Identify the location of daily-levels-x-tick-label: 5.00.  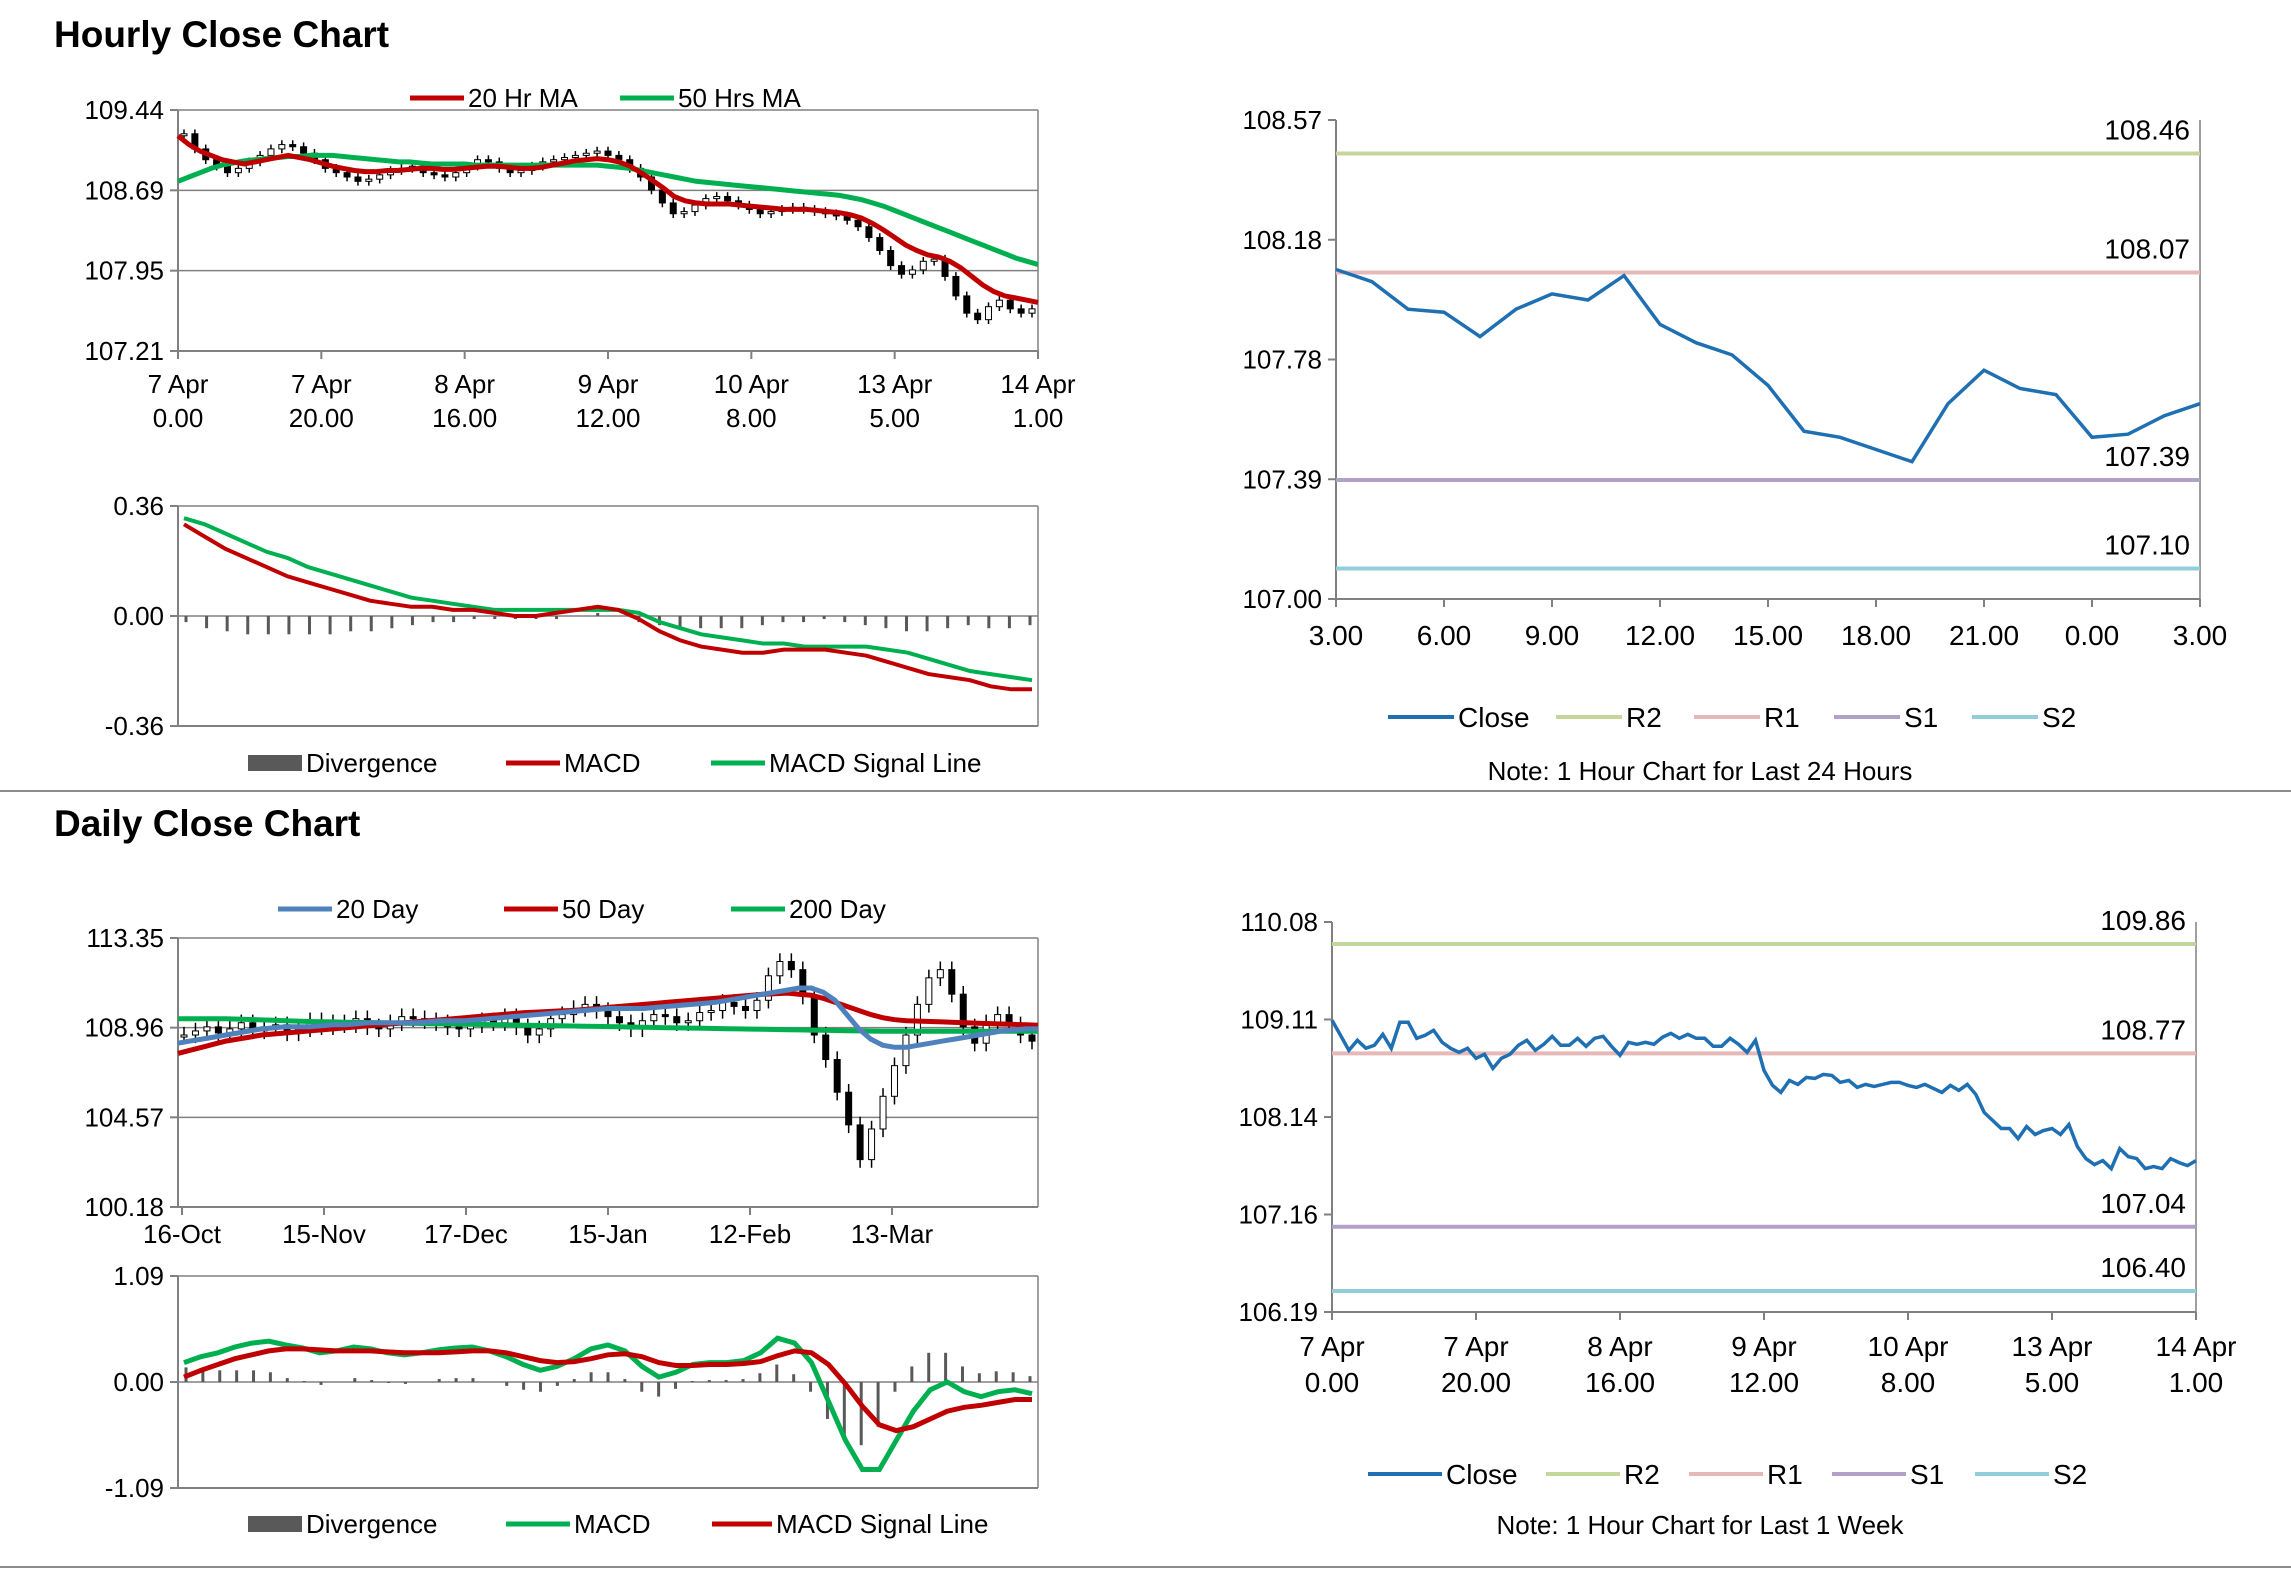
(2052, 1382).